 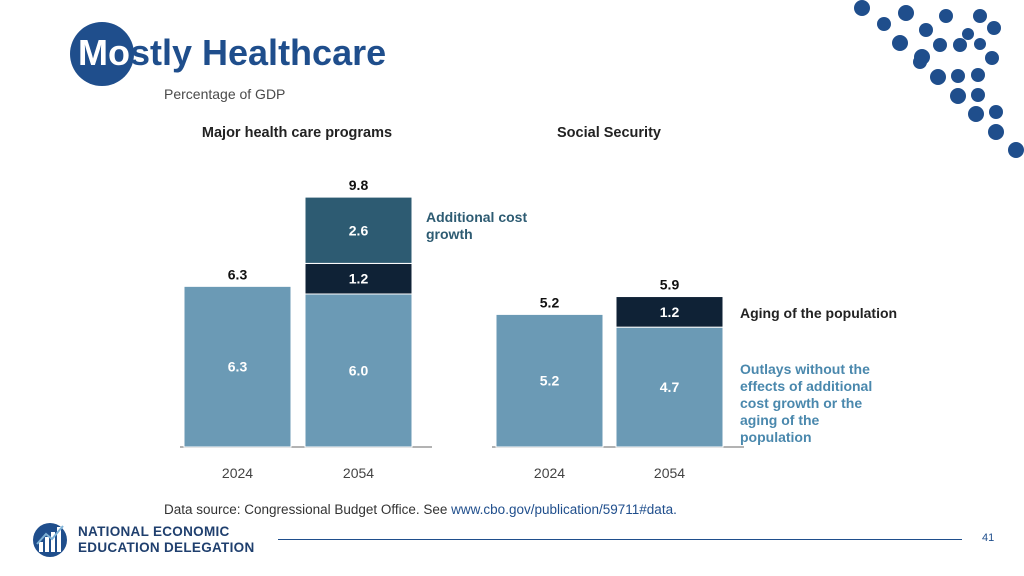 I want to click on annotation-cost-growth: Additional cost growth, so click(x=476, y=225).